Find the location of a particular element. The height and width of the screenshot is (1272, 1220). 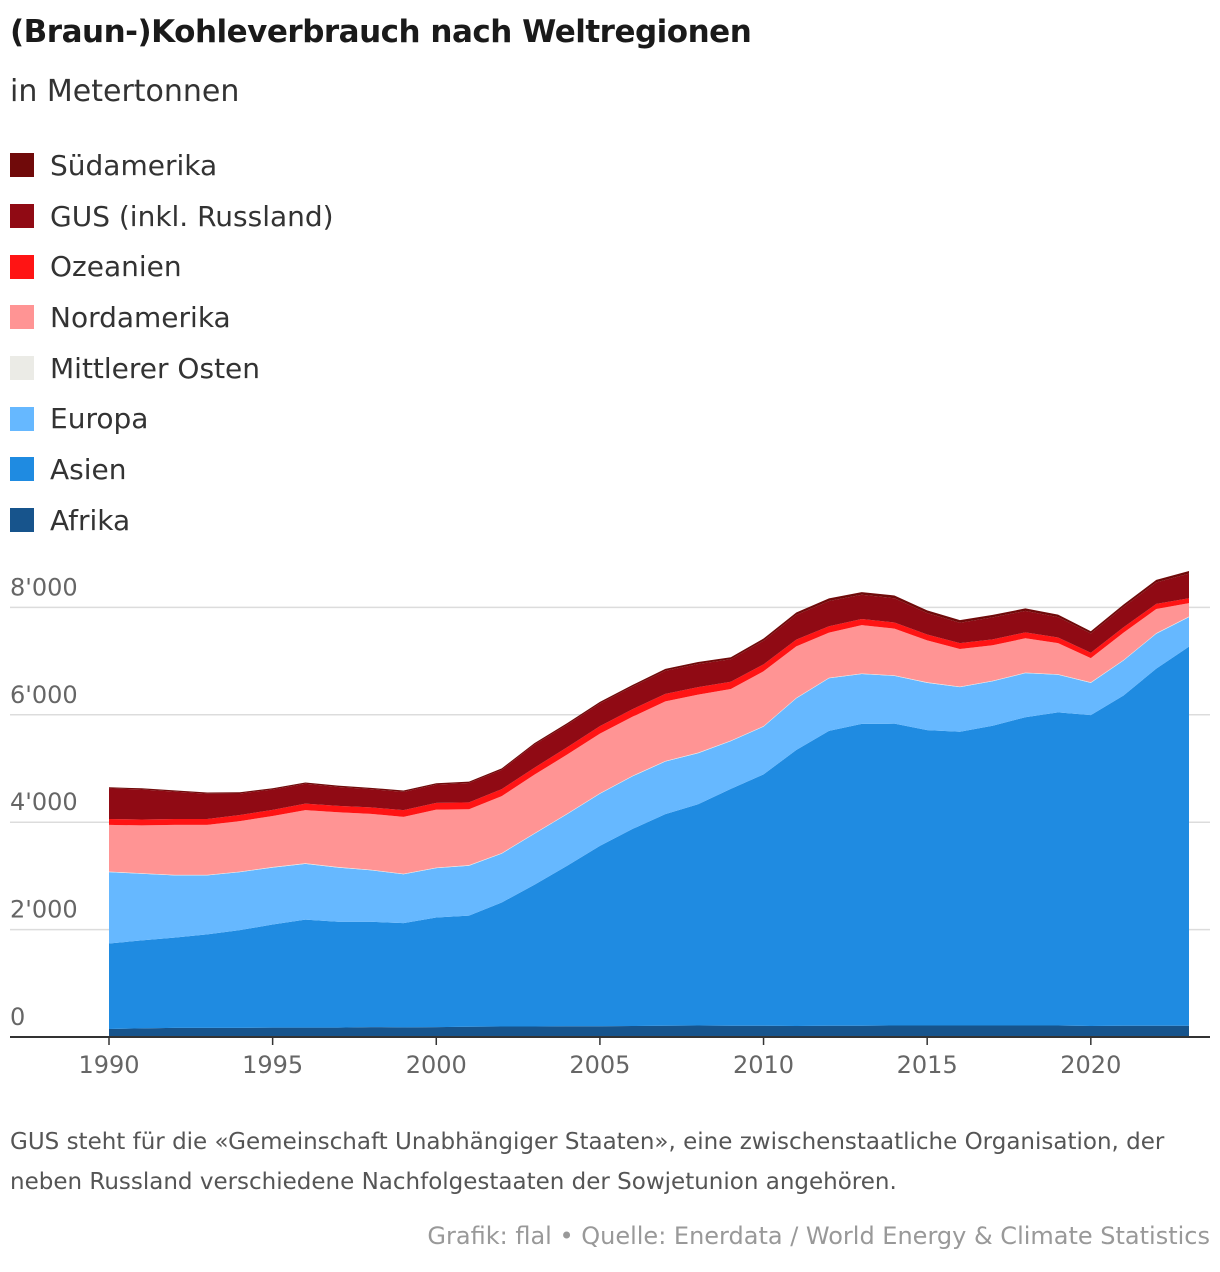

x-tick-label: 1995 is located at coordinates (272, 1065).